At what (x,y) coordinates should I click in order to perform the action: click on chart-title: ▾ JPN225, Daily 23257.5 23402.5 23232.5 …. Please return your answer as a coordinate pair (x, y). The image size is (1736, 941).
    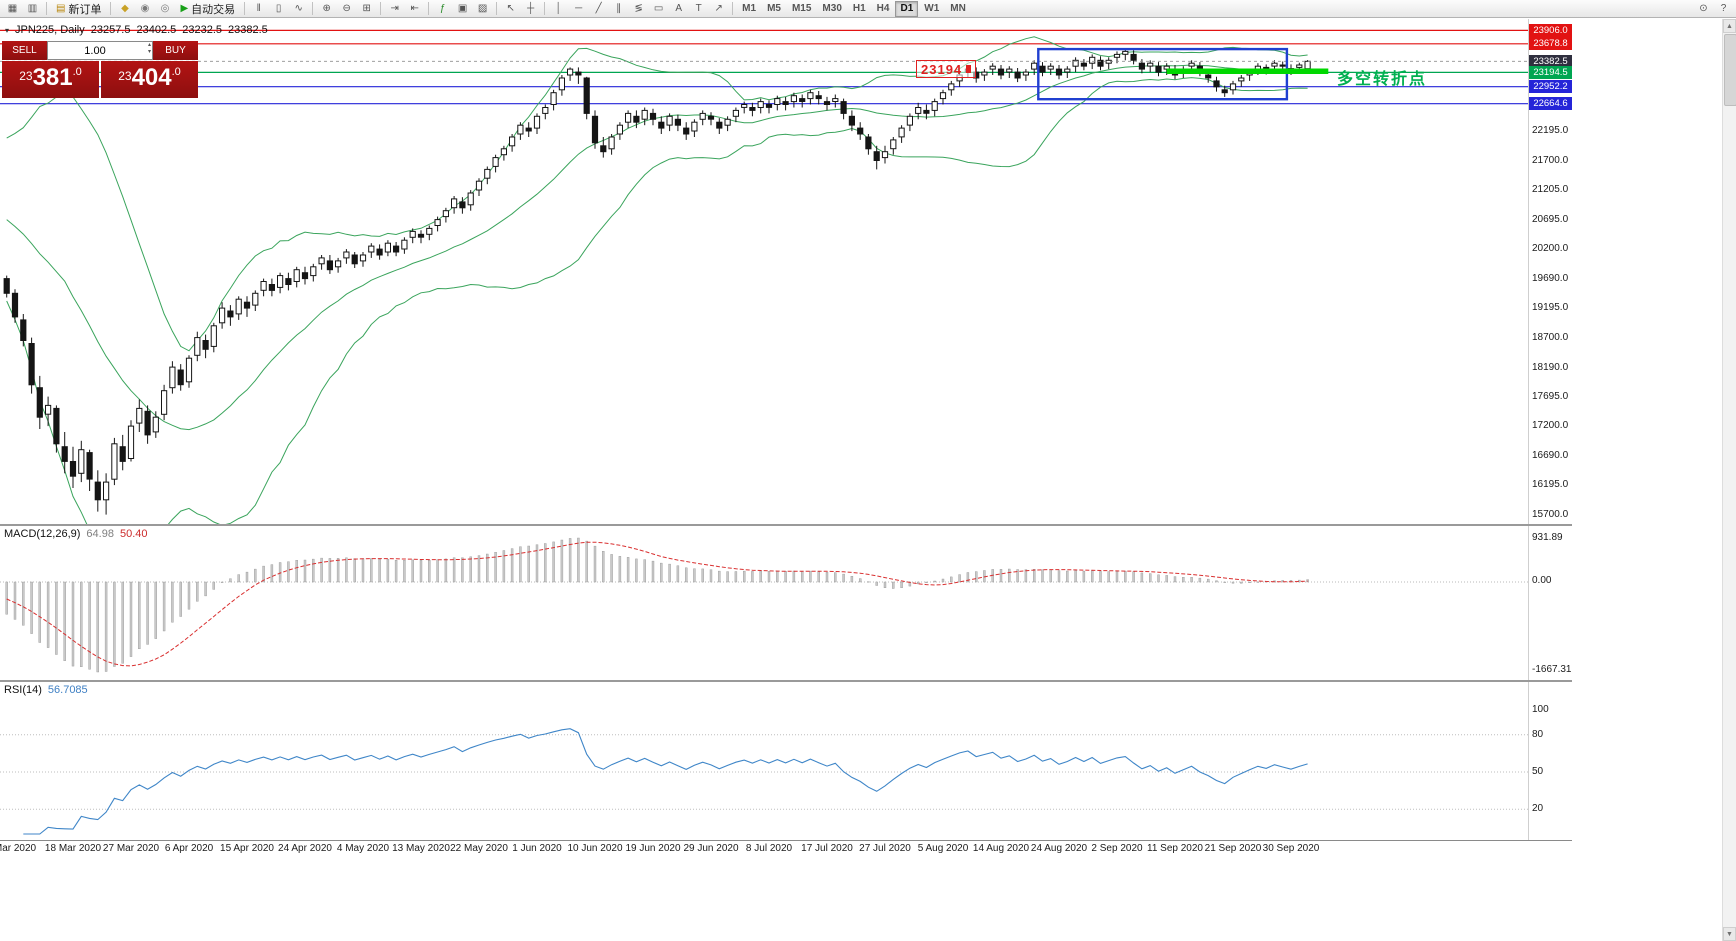
    Looking at the image, I should click on (136, 30).